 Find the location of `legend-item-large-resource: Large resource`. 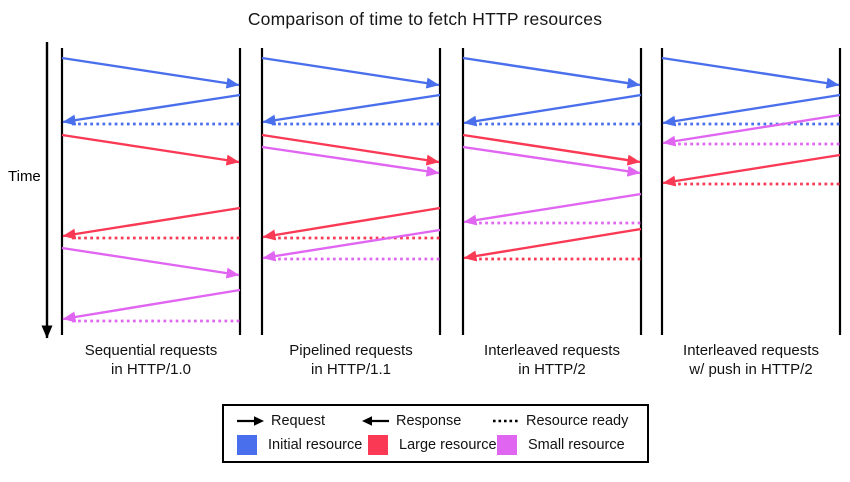

legend-item-large-resource: Large resource is located at coordinates (432, 445).